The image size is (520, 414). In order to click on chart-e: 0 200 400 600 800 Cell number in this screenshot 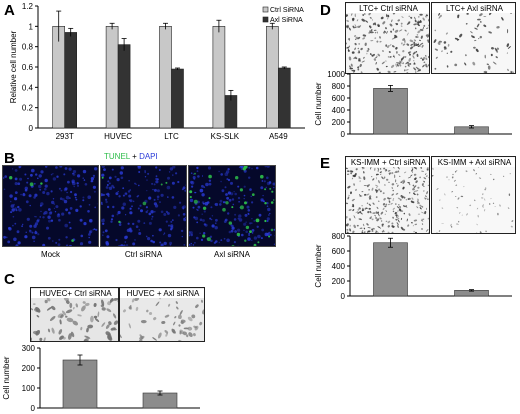, I will do `click(413, 266)`.